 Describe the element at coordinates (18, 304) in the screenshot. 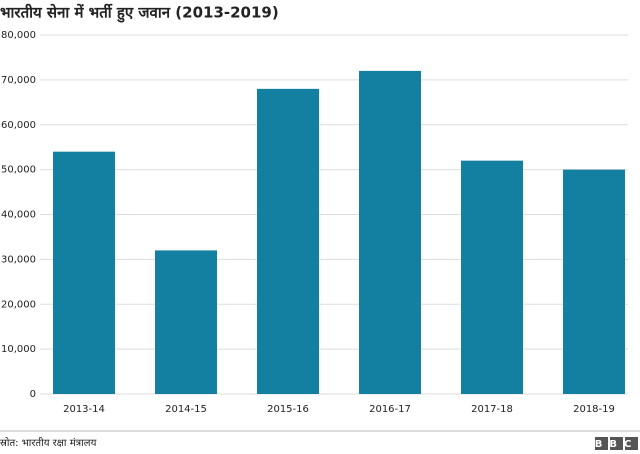

I see `y-tick-label: 20,000` at that location.